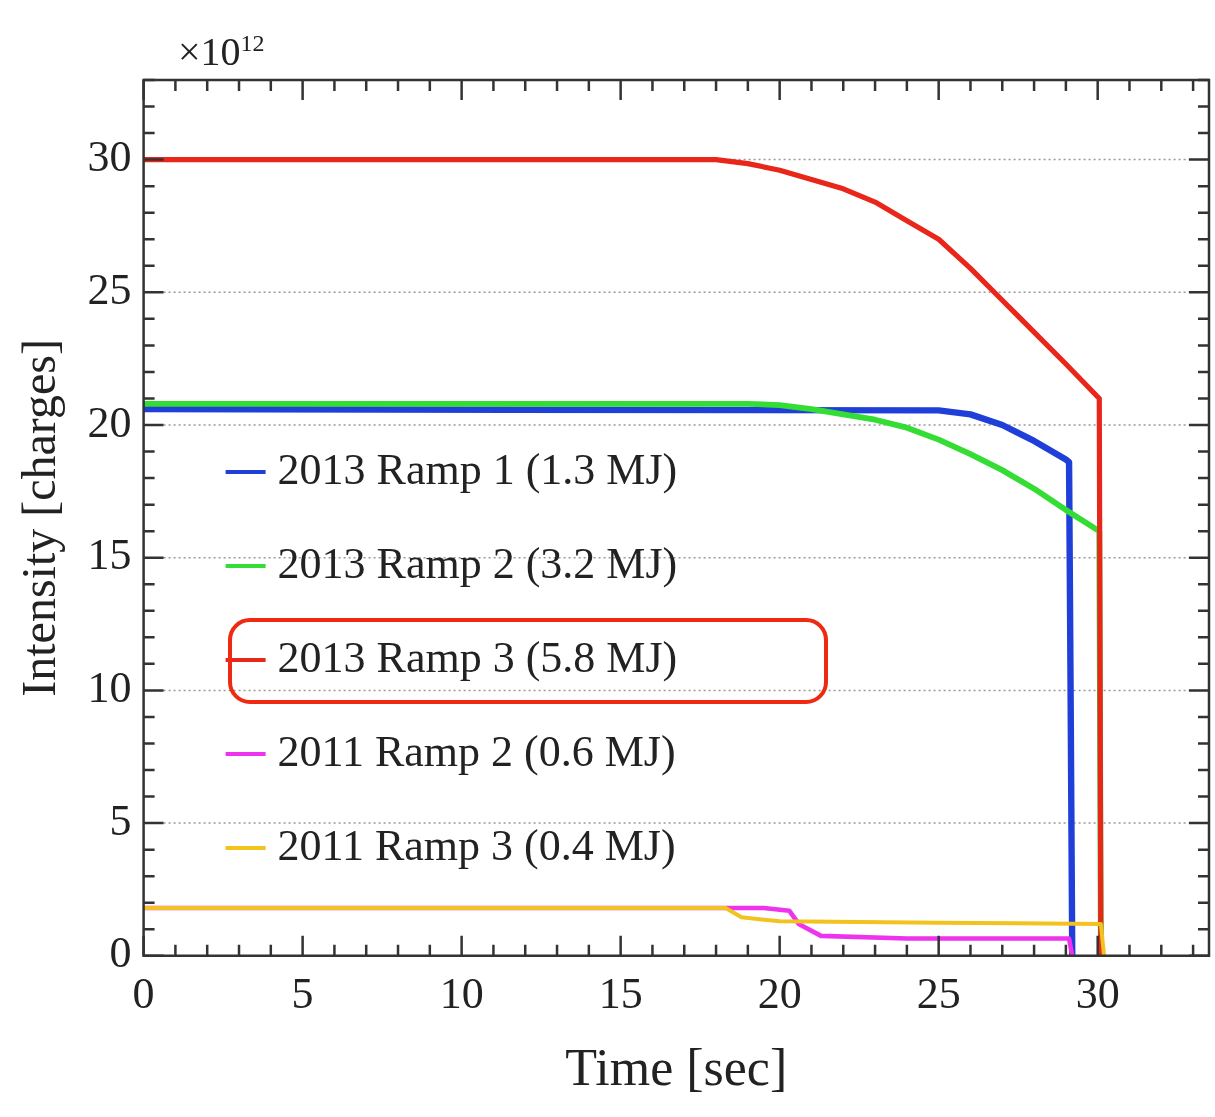 The height and width of the screenshot is (1117, 1215). Describe the element at coordinates (109, 157) in the screenshot. I see `y-tick-label: 30` at that location.